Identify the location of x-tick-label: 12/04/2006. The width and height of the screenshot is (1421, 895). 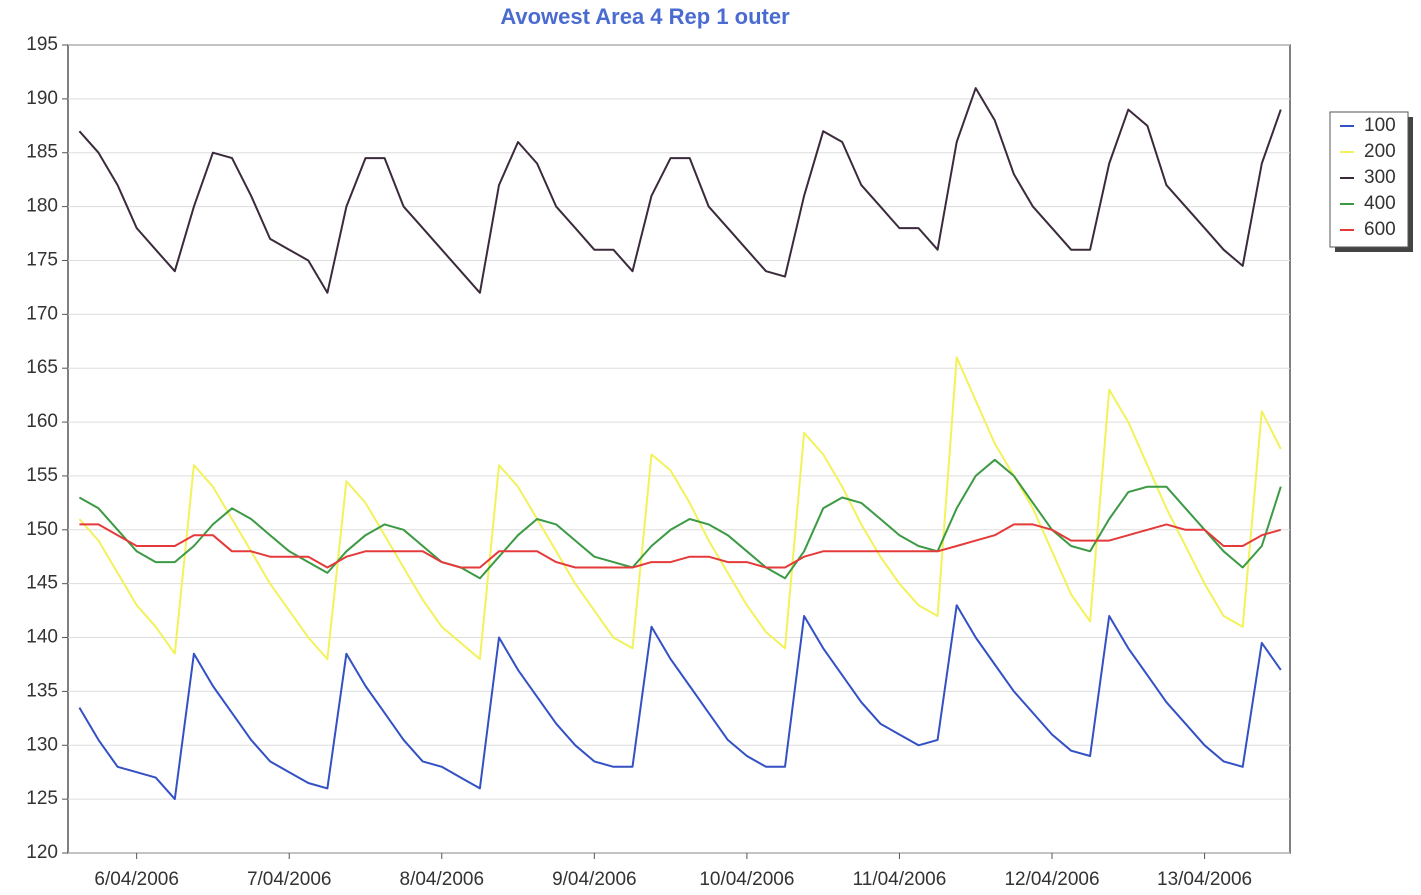
(1051, 879).